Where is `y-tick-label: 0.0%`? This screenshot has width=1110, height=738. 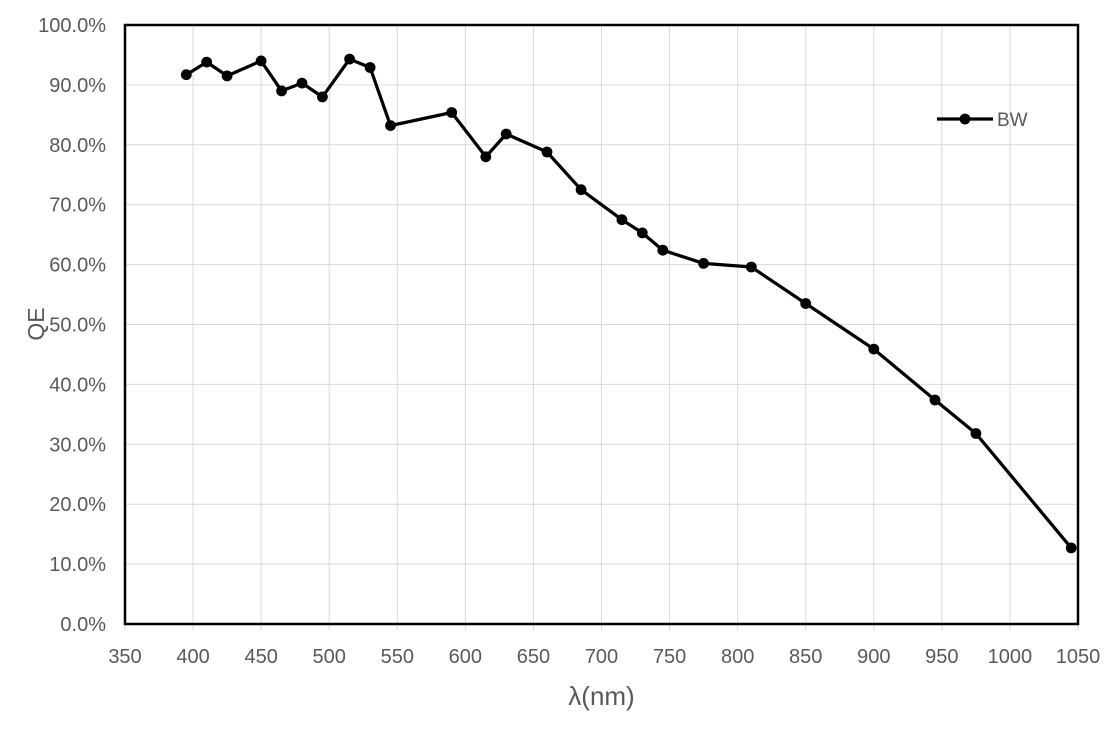
y-tick-label: 0.0% is located at coordinates (83, 625).